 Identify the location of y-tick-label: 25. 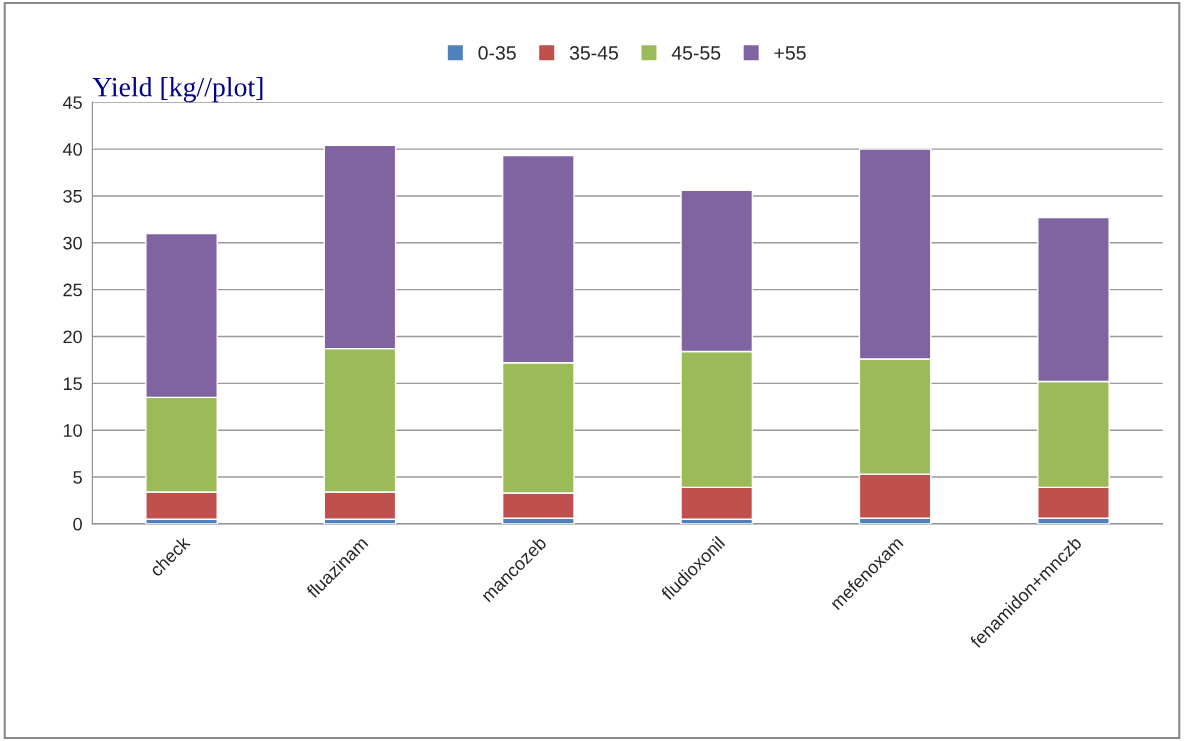
(72, 290).